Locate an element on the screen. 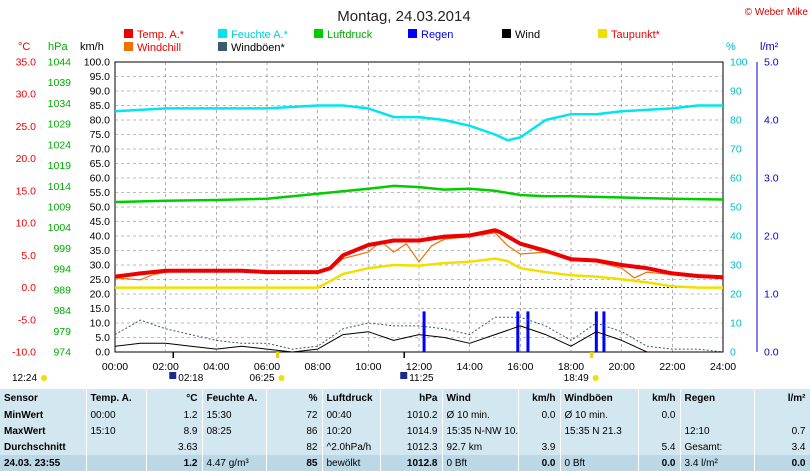 This screenshot has width=810, height=471. y-tick-label: 0 is located at coordinates (733, 353).